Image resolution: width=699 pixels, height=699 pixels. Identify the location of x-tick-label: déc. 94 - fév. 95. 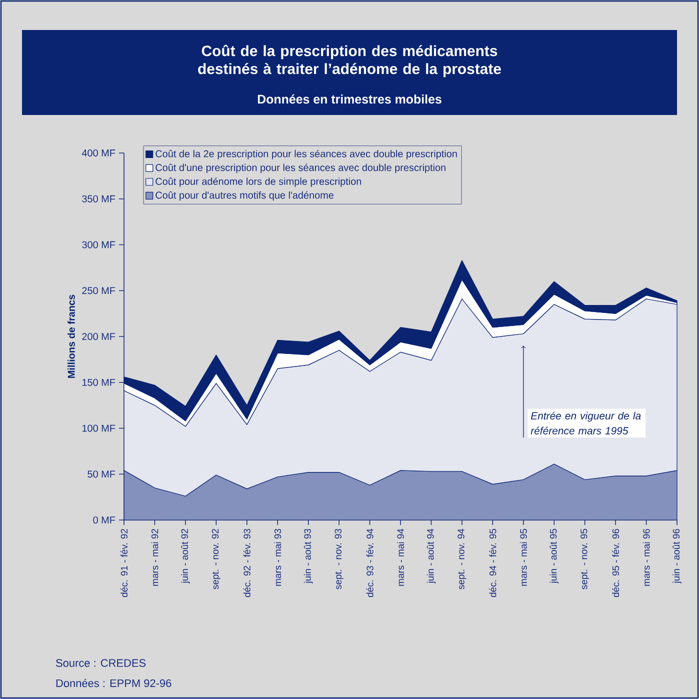
(492, 563).